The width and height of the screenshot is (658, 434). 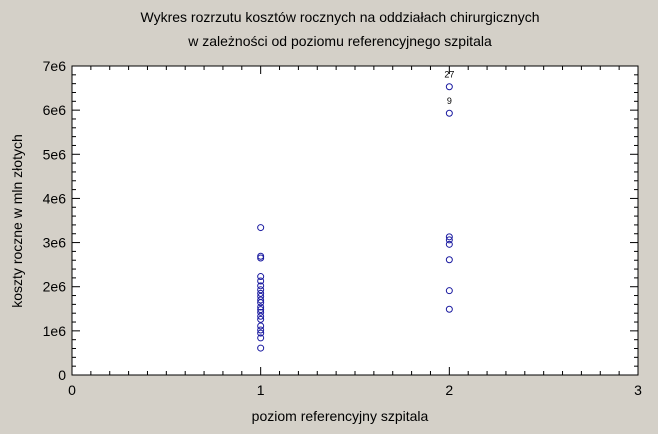 I want to click on x-tick-label: 1, so click(x=261, y=390).